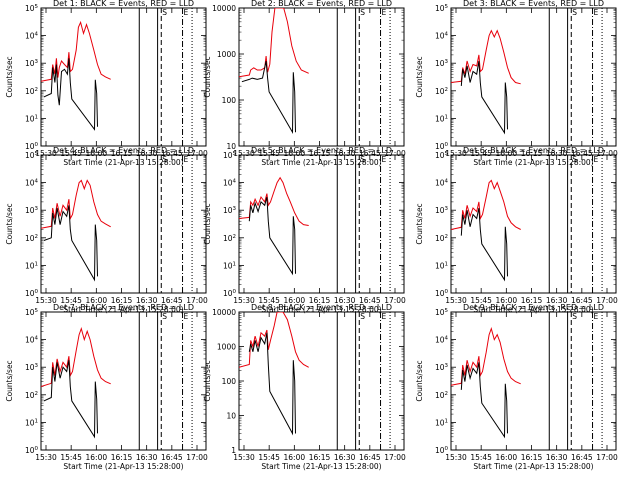 The width and height of the screenshot is (640, 480). What do you see at coordinates (321, 4) in the screenshot?
I see `panel-title: Det 2: BLACK = Events, RED = LLD` at bounding box center [321, 4].